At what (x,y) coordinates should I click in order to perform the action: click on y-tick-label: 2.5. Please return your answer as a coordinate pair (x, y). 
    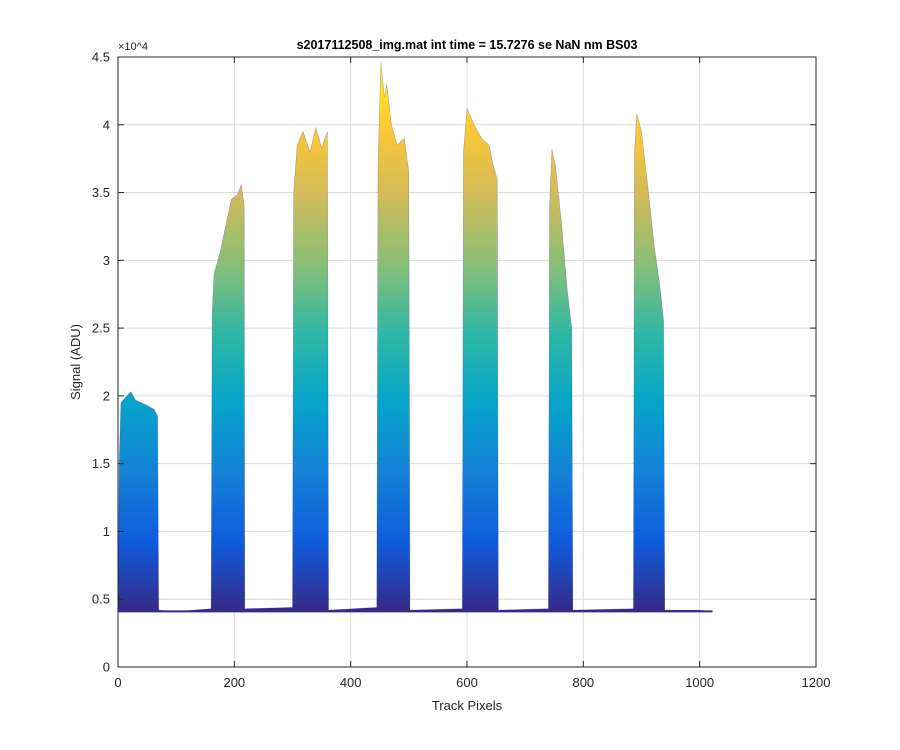
    Looking at the image, I should click on (101, 328).